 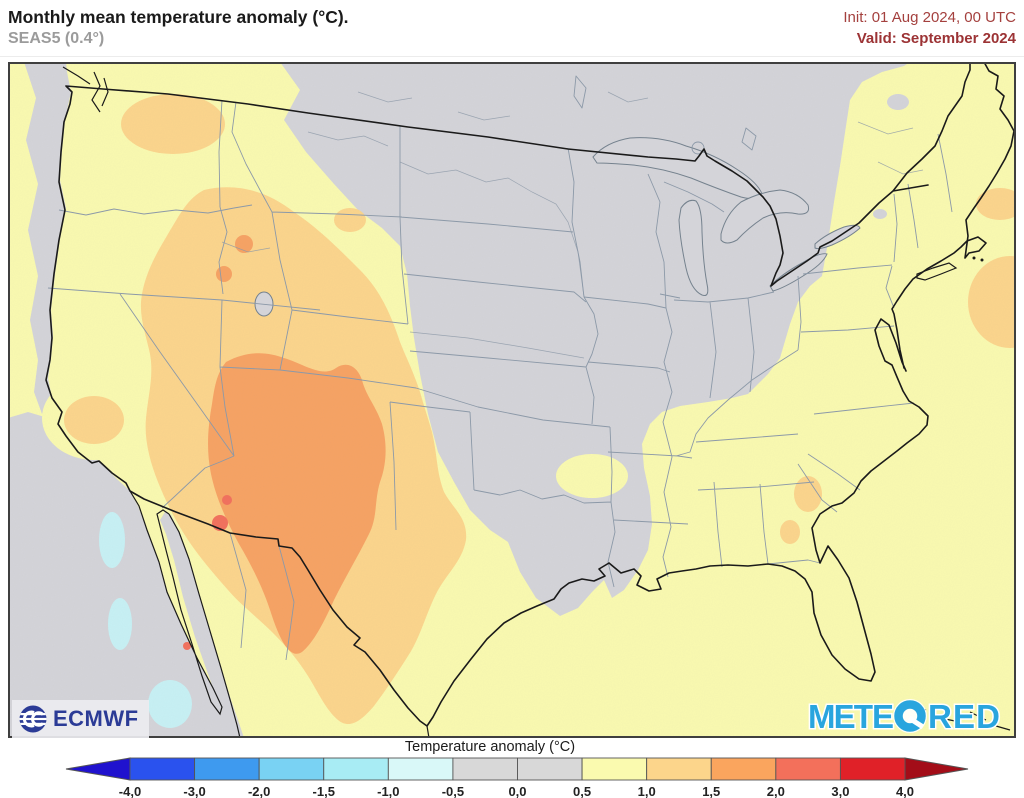 I want to click on legend-tick-label: -3,0, so click(x=194, y=791).